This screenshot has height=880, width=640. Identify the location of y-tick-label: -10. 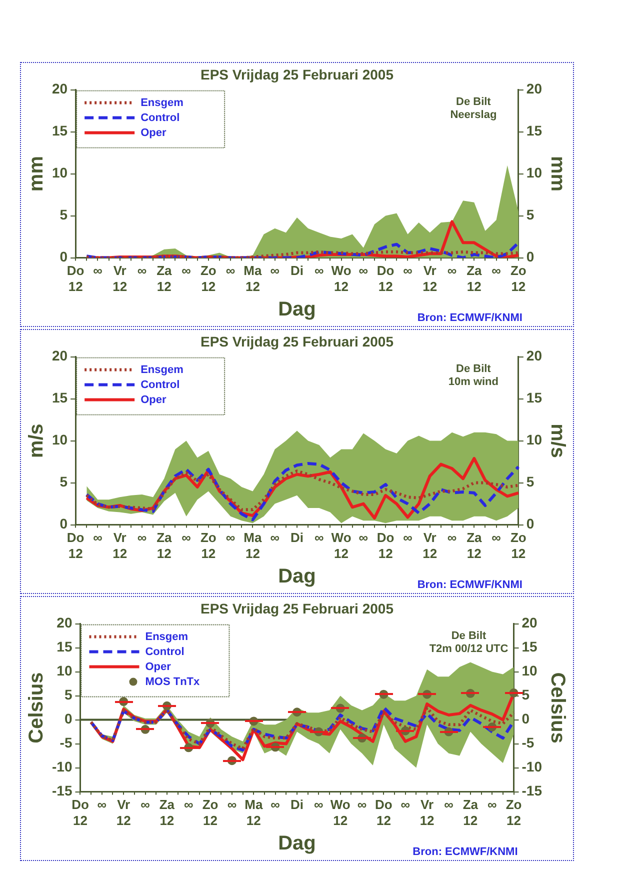
(62, 766).